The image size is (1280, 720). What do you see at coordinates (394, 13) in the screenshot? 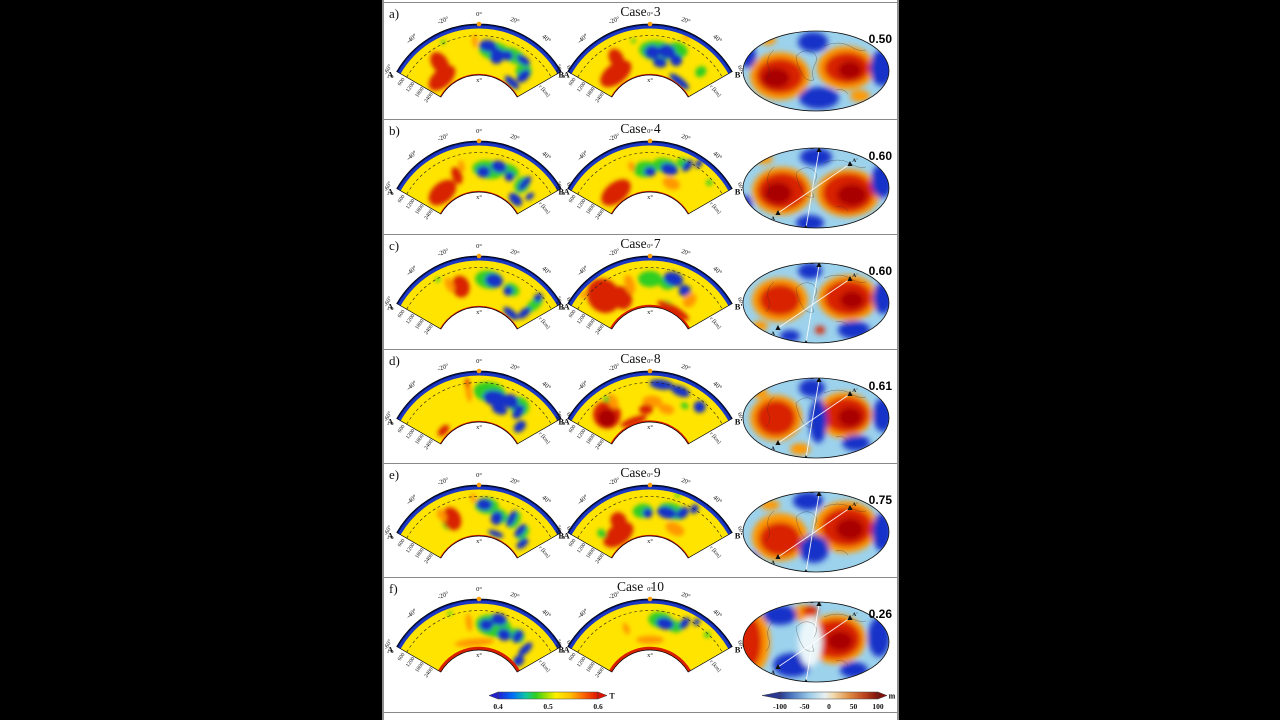
I see `panel-letter: a)` at bounding box center [394, 13].